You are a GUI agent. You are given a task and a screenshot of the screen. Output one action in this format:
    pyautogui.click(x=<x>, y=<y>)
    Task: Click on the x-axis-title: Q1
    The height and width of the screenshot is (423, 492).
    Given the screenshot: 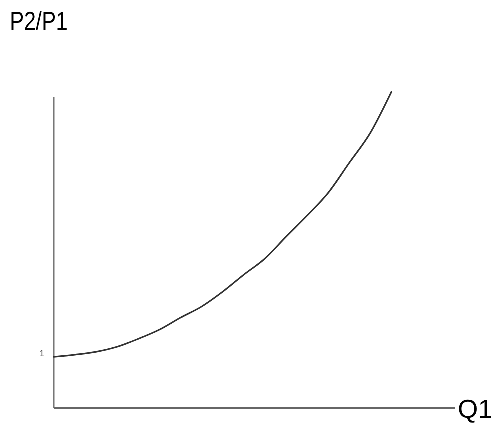 What is the action you would take?
    pyautogui.click(x=475, y=408)
    